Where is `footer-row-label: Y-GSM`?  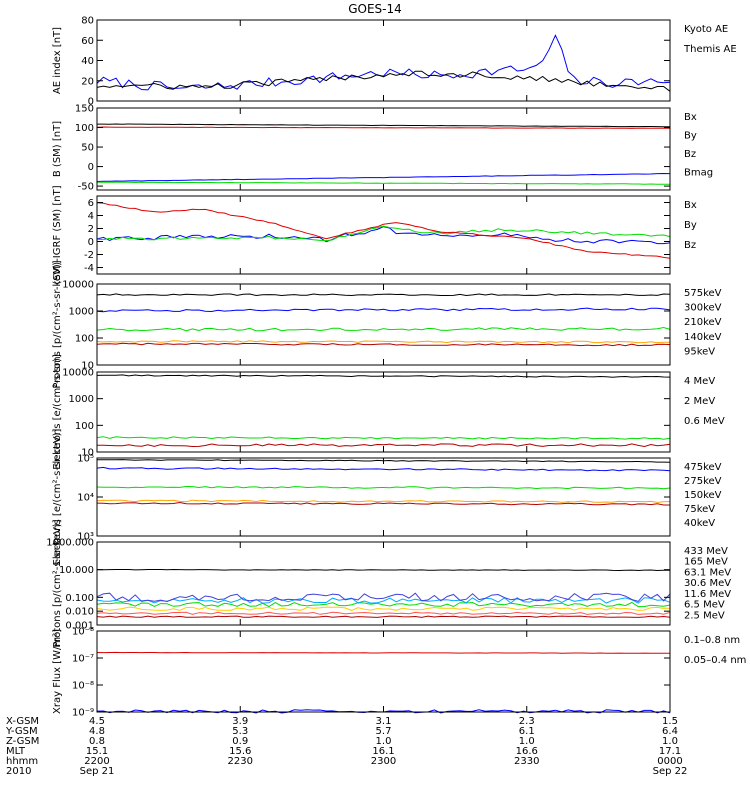
footer-row-label: Y-GSM is located at coordinates (21, 731).